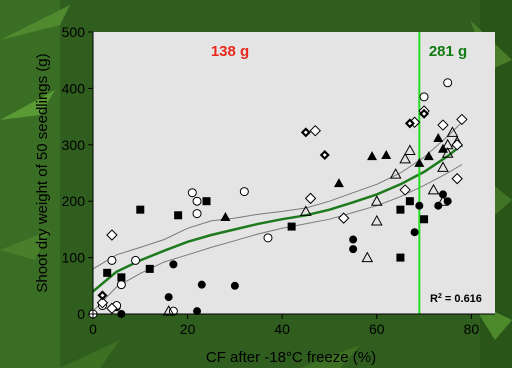  What do you see at coordinates (230, 51) in the screenshot?
I see `left-region-label: 138 g` at bounding box center [230, 51].